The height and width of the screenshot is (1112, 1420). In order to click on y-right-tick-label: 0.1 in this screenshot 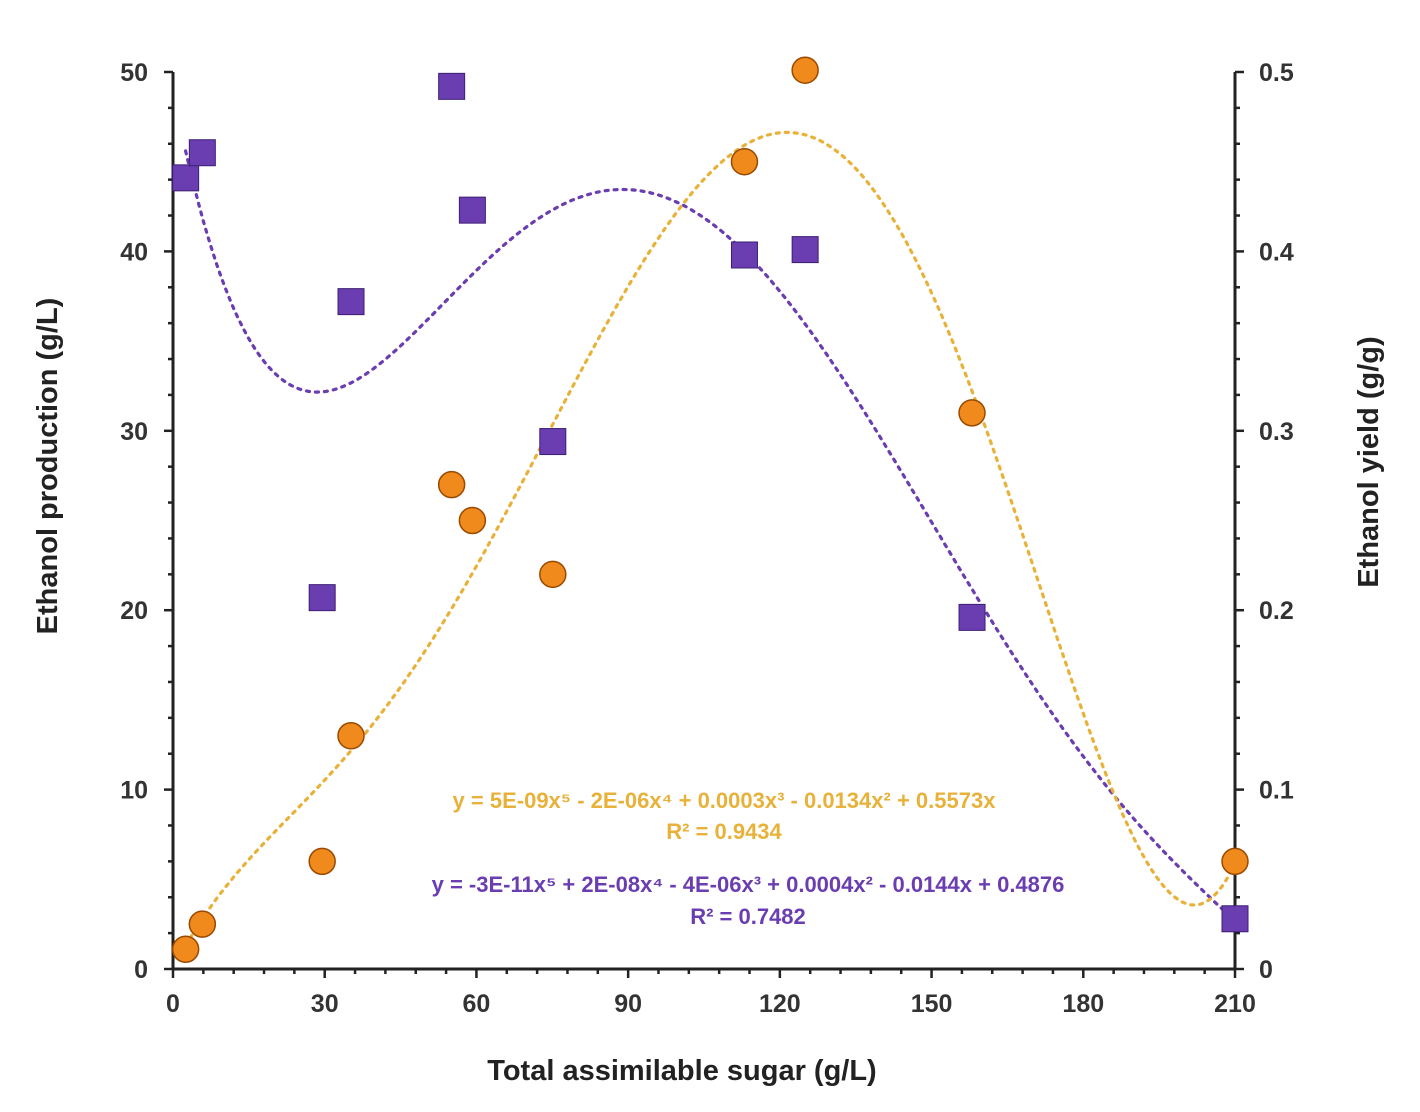, I will do `click(1276, 791)`.